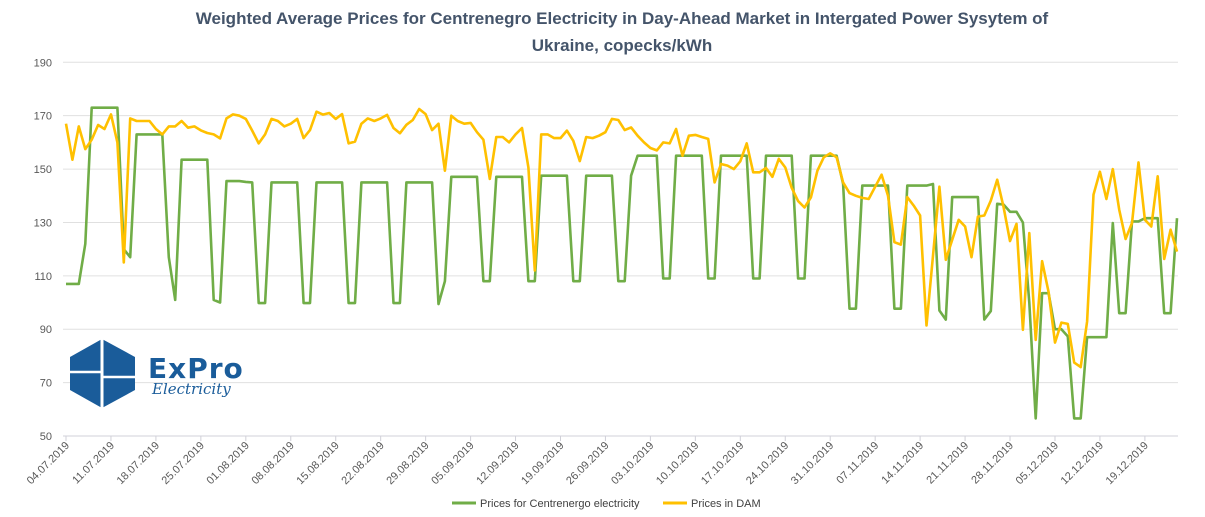 The height and width of the screenshot is (517, 1205). Describe the element at coordinates (407, 463) in the screenshot. I see `x-tick-label: 29.08.2019` at that location.